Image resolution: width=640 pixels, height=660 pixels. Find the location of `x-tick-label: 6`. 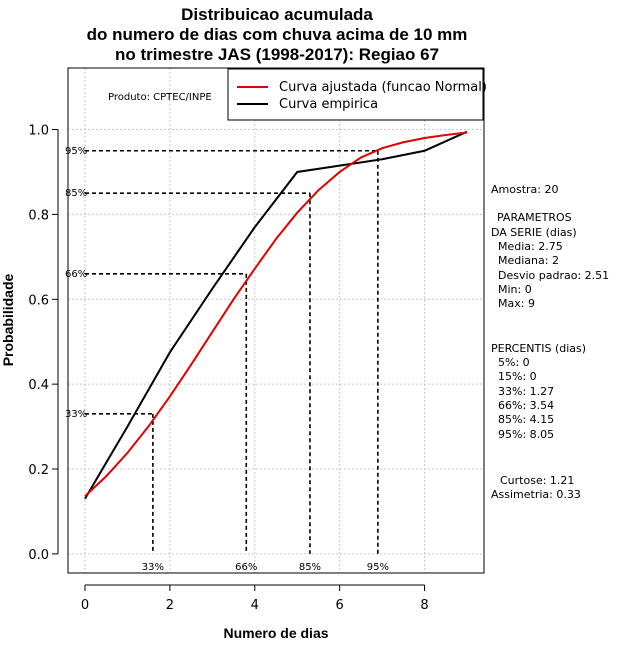

x-tick-label: 6 is located at coordinates (340, 605).